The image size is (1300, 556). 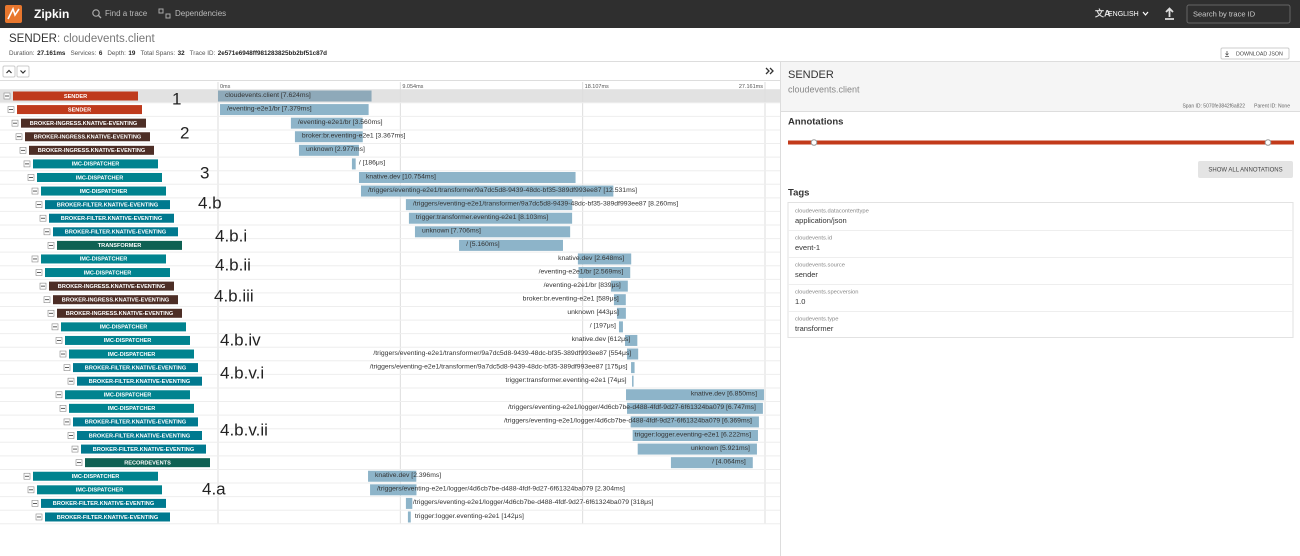 What do you see at coordinates (813, 239) in the screenshot?
I see `tag-key: cloudevents.id` at bounding box center [813, 239].